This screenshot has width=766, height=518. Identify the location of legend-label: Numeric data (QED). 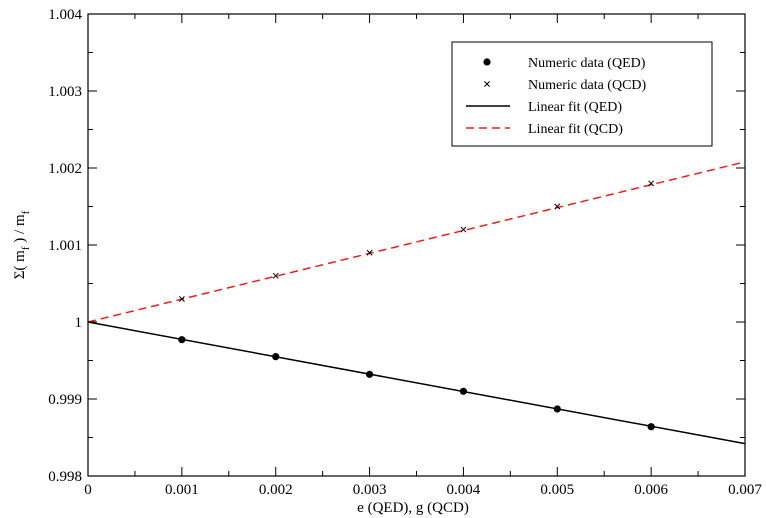
(587, 63).